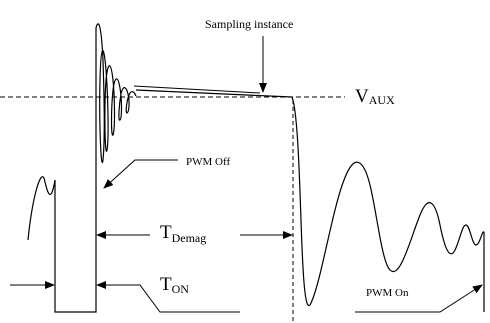  I want to click on vaux-label: VAUX, so click(375, 96).